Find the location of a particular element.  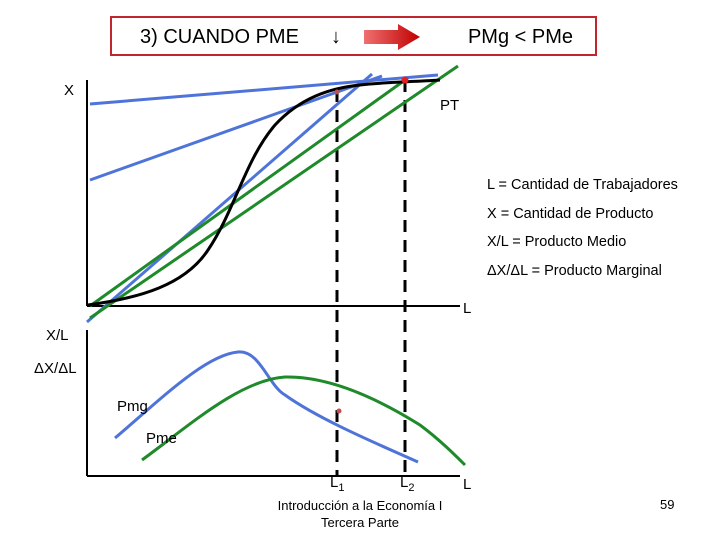

bottom-y-axis-label-1: X/L is located at coordinates (57, 335).